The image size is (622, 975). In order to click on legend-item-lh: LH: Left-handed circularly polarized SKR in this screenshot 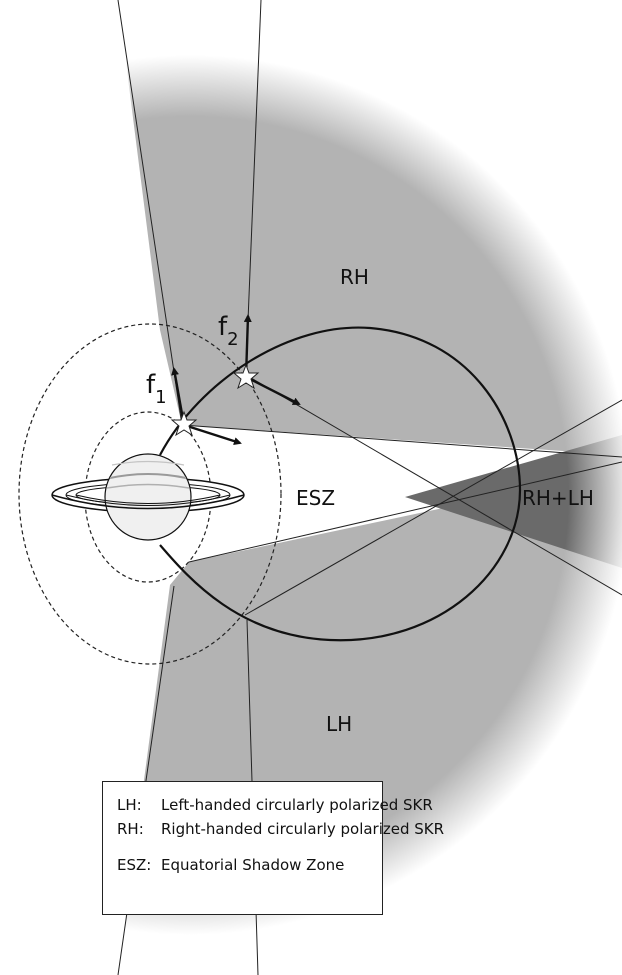, I will do `click(275, 805)`.